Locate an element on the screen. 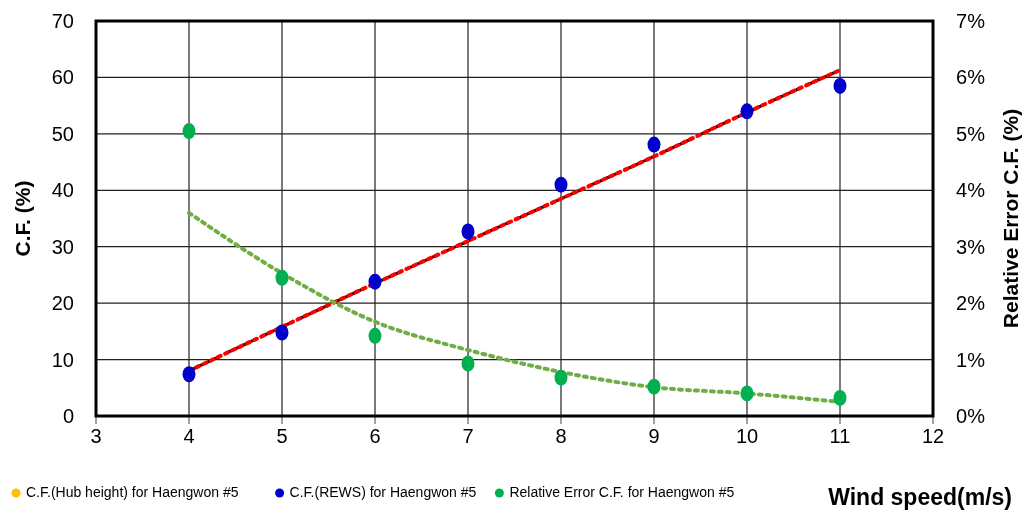 This screenshot has height=521, width=1028. y-tick-label: 0 is located at coordinates (68, 416).